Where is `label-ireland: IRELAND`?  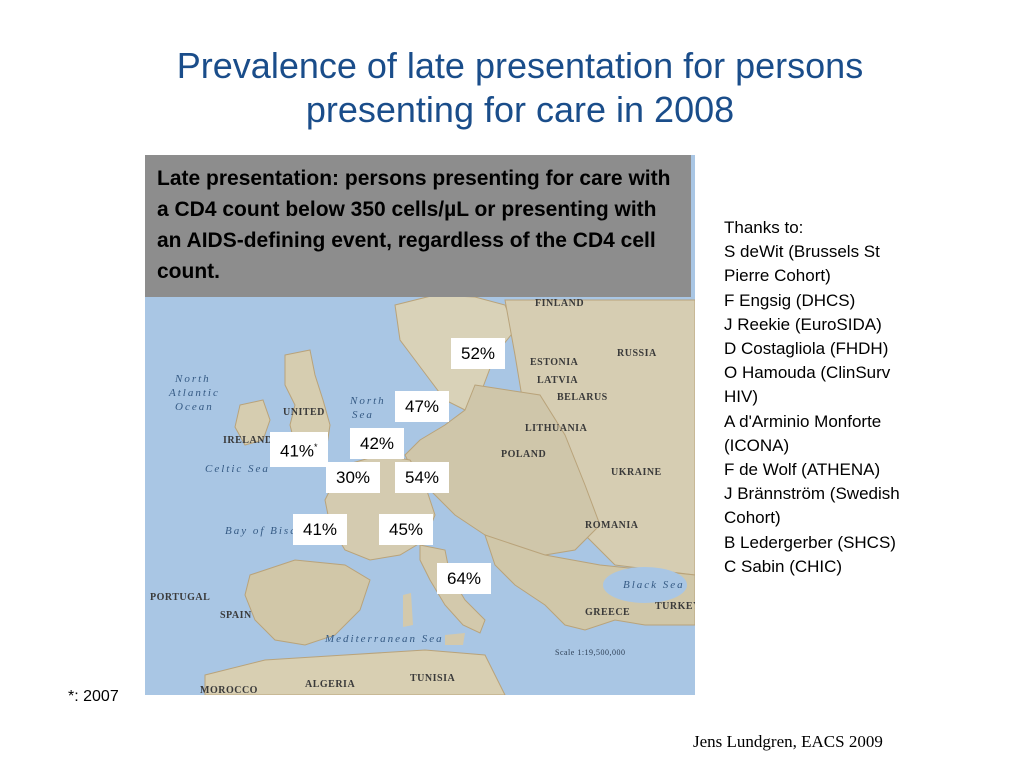
label-ireland: IRELAND is located at coordinates (248, 440).